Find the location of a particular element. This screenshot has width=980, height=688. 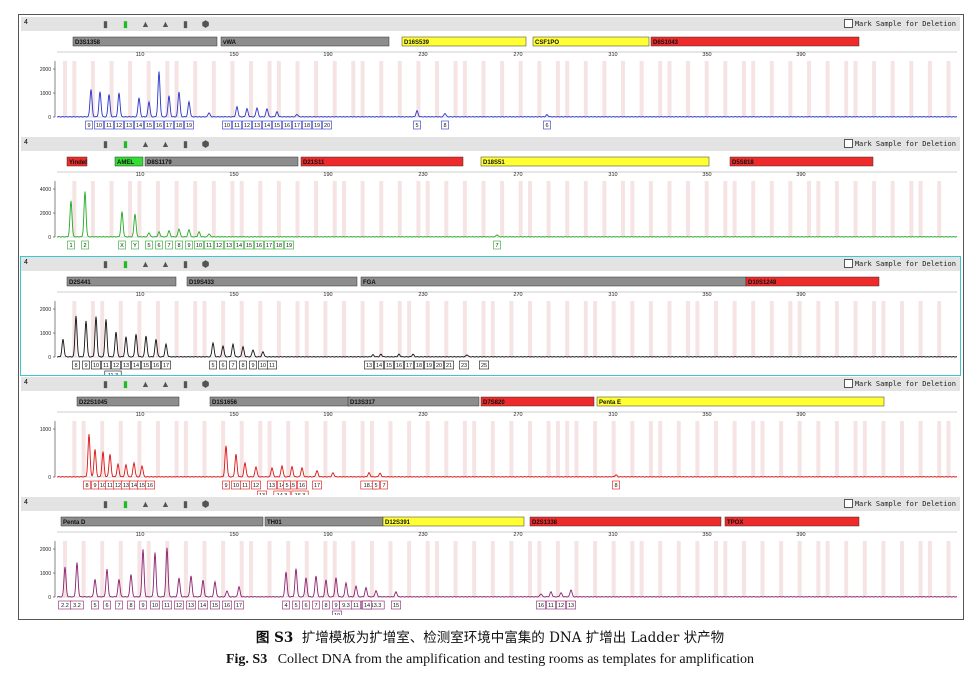

allele-call: 3.2 is located at coordinates (77, 605).